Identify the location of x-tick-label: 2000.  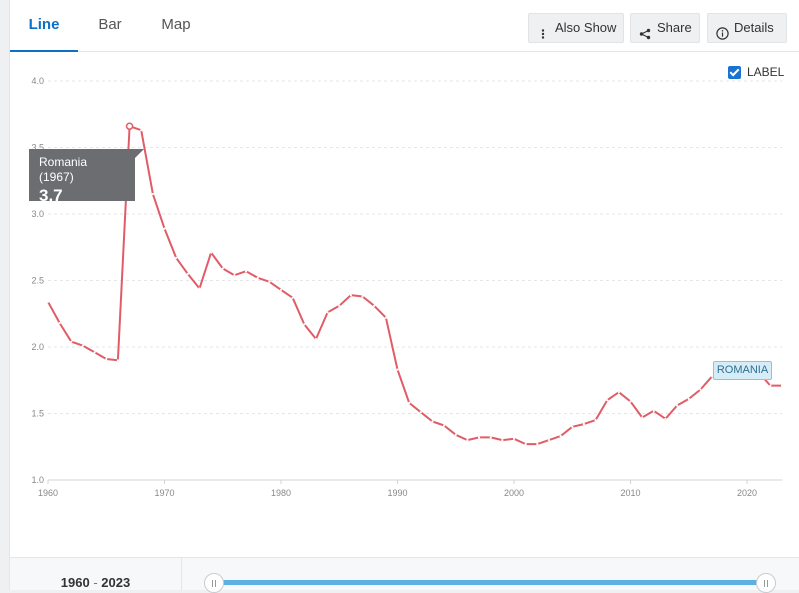
(514, 493).